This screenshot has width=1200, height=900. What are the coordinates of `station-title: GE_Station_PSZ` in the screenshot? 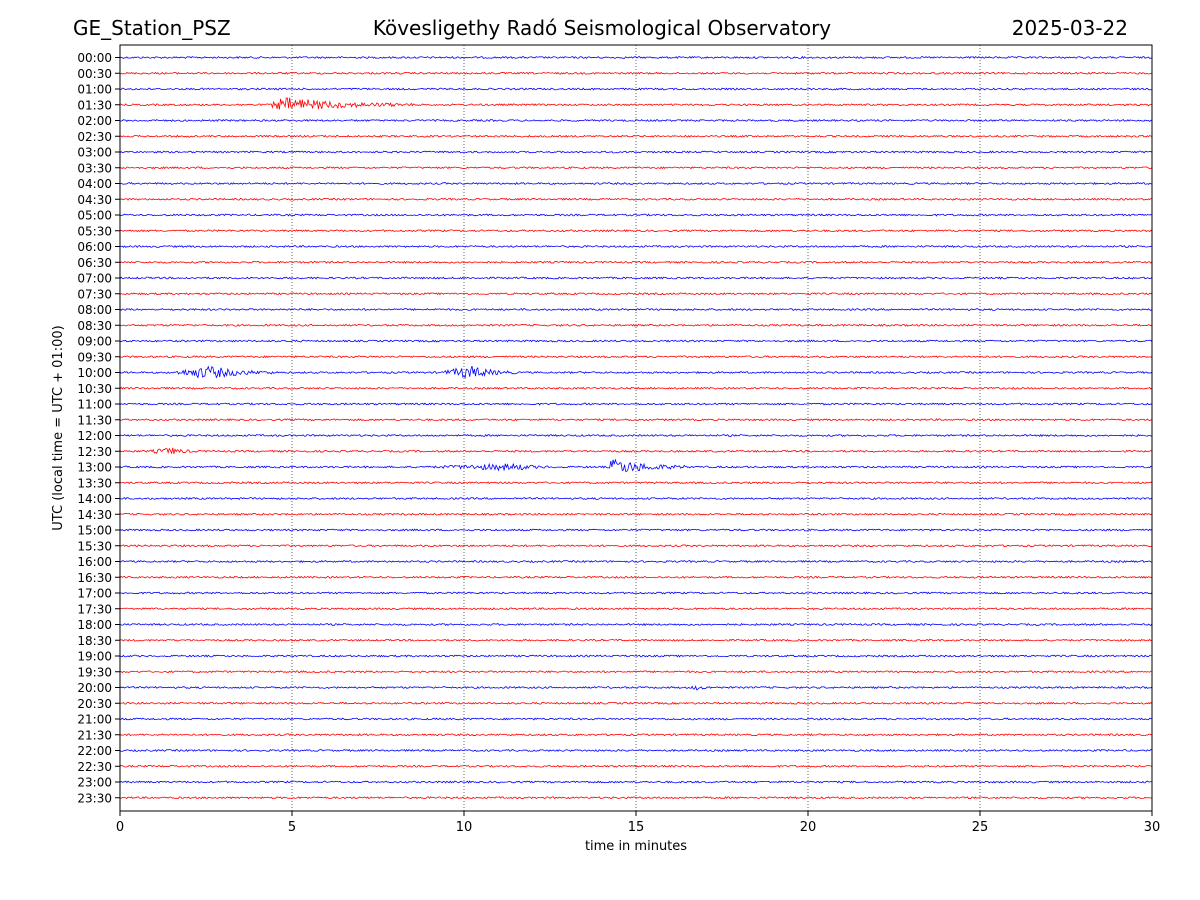 It's located at (152, 28).